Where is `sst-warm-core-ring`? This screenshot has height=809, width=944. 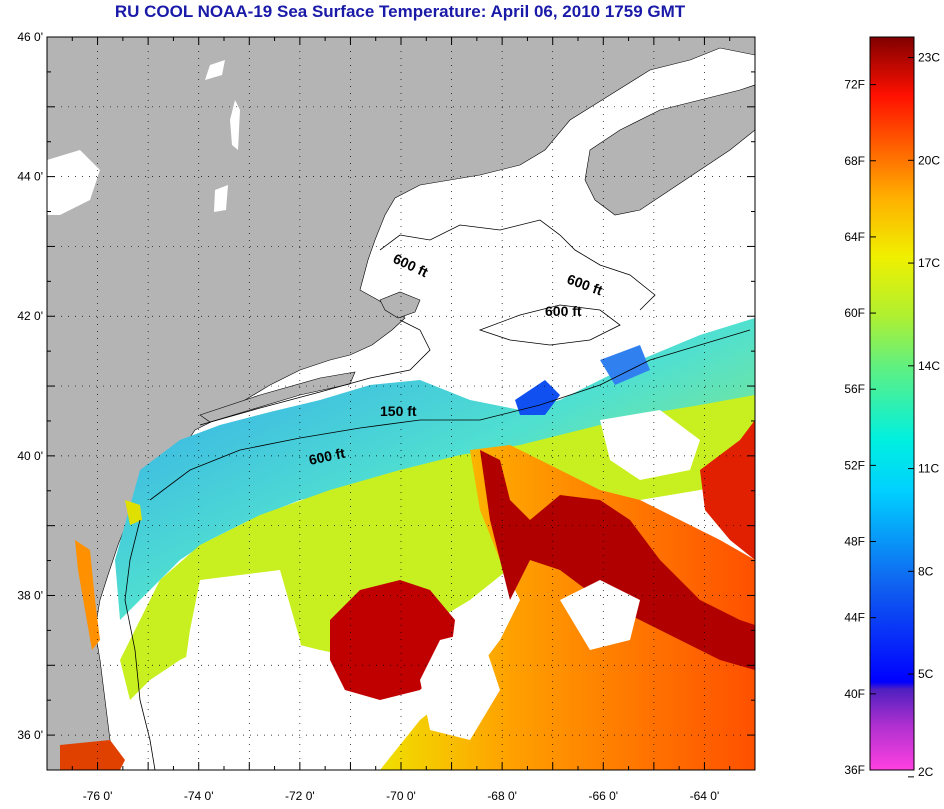 sst-warm-core-ring is located at coordinates (392, 640).